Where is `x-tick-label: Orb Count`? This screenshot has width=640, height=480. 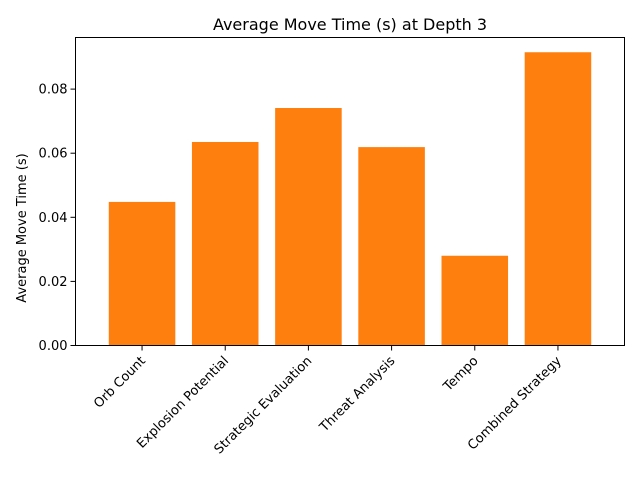 x-tick-label: Orb Count is located at coordinates (120, 383).